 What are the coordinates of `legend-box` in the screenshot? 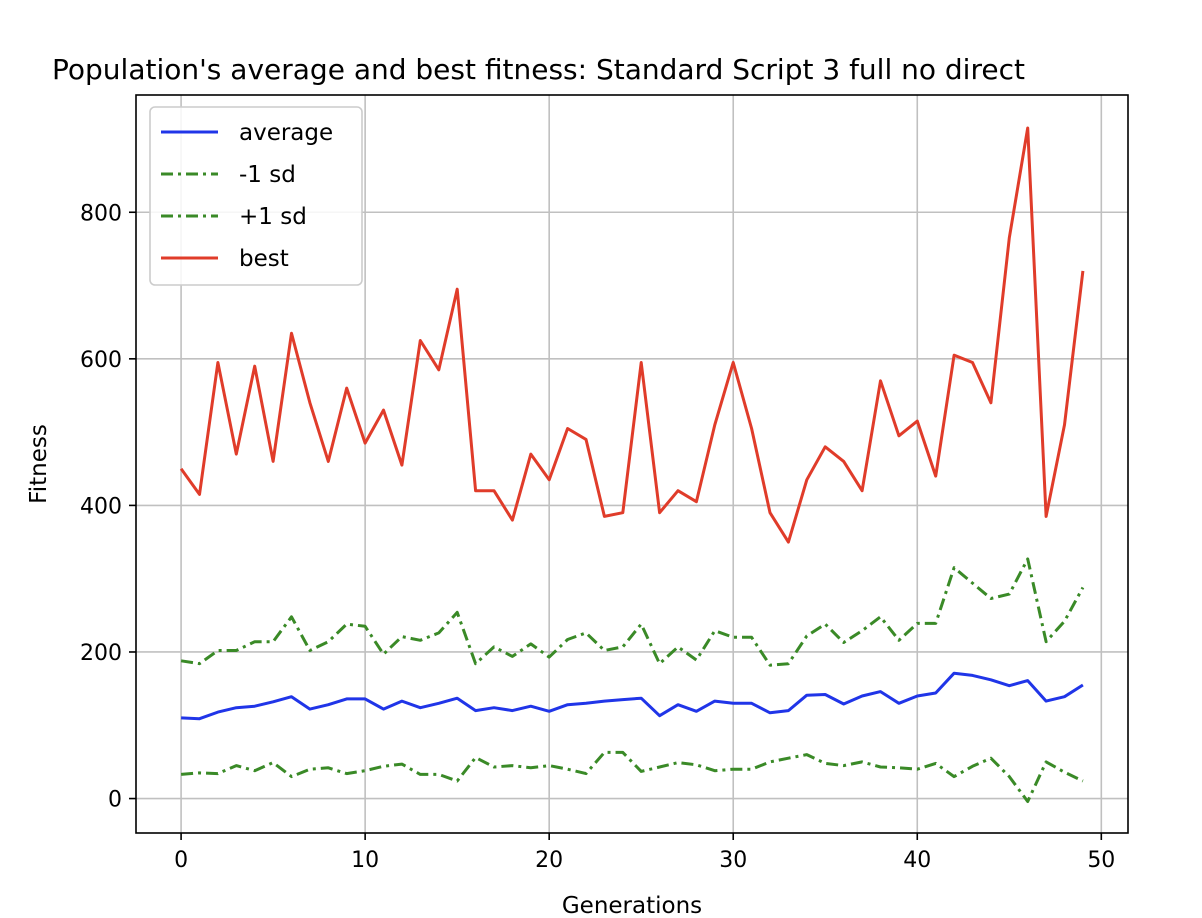 It's located at (256, 196).